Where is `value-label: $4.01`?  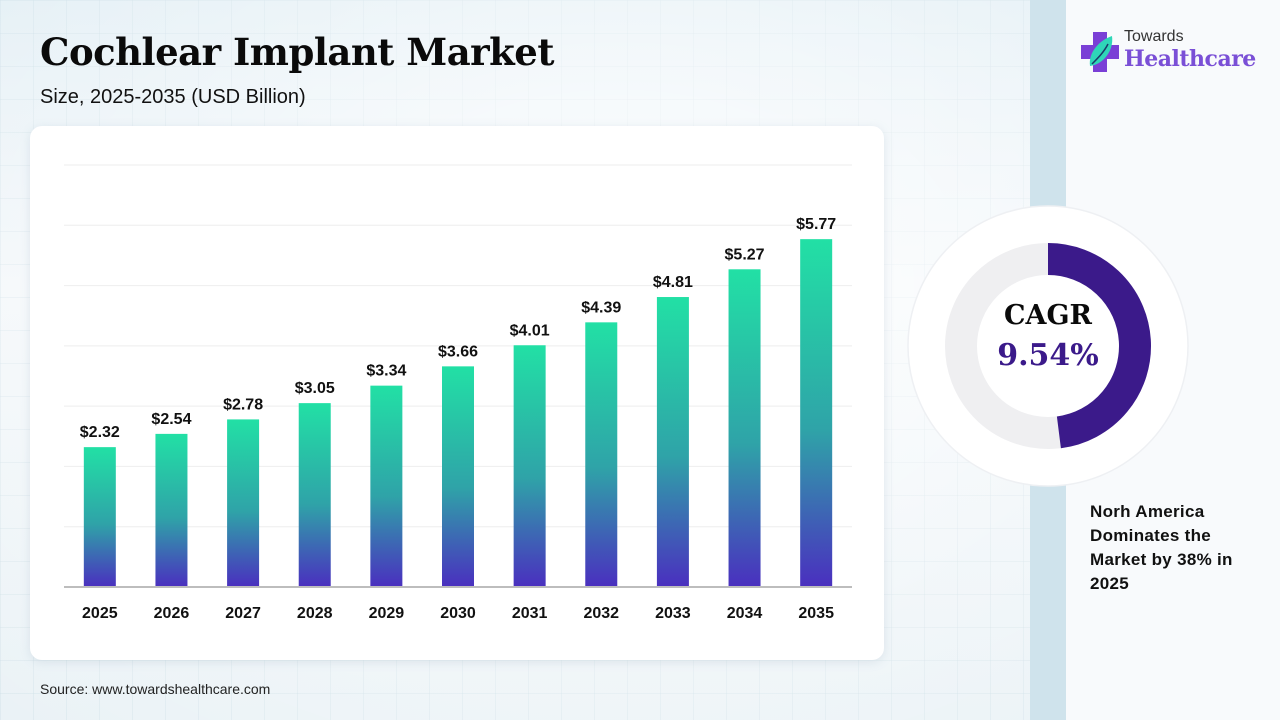
value-label: $4.01 is located at coordinates (530, 330).